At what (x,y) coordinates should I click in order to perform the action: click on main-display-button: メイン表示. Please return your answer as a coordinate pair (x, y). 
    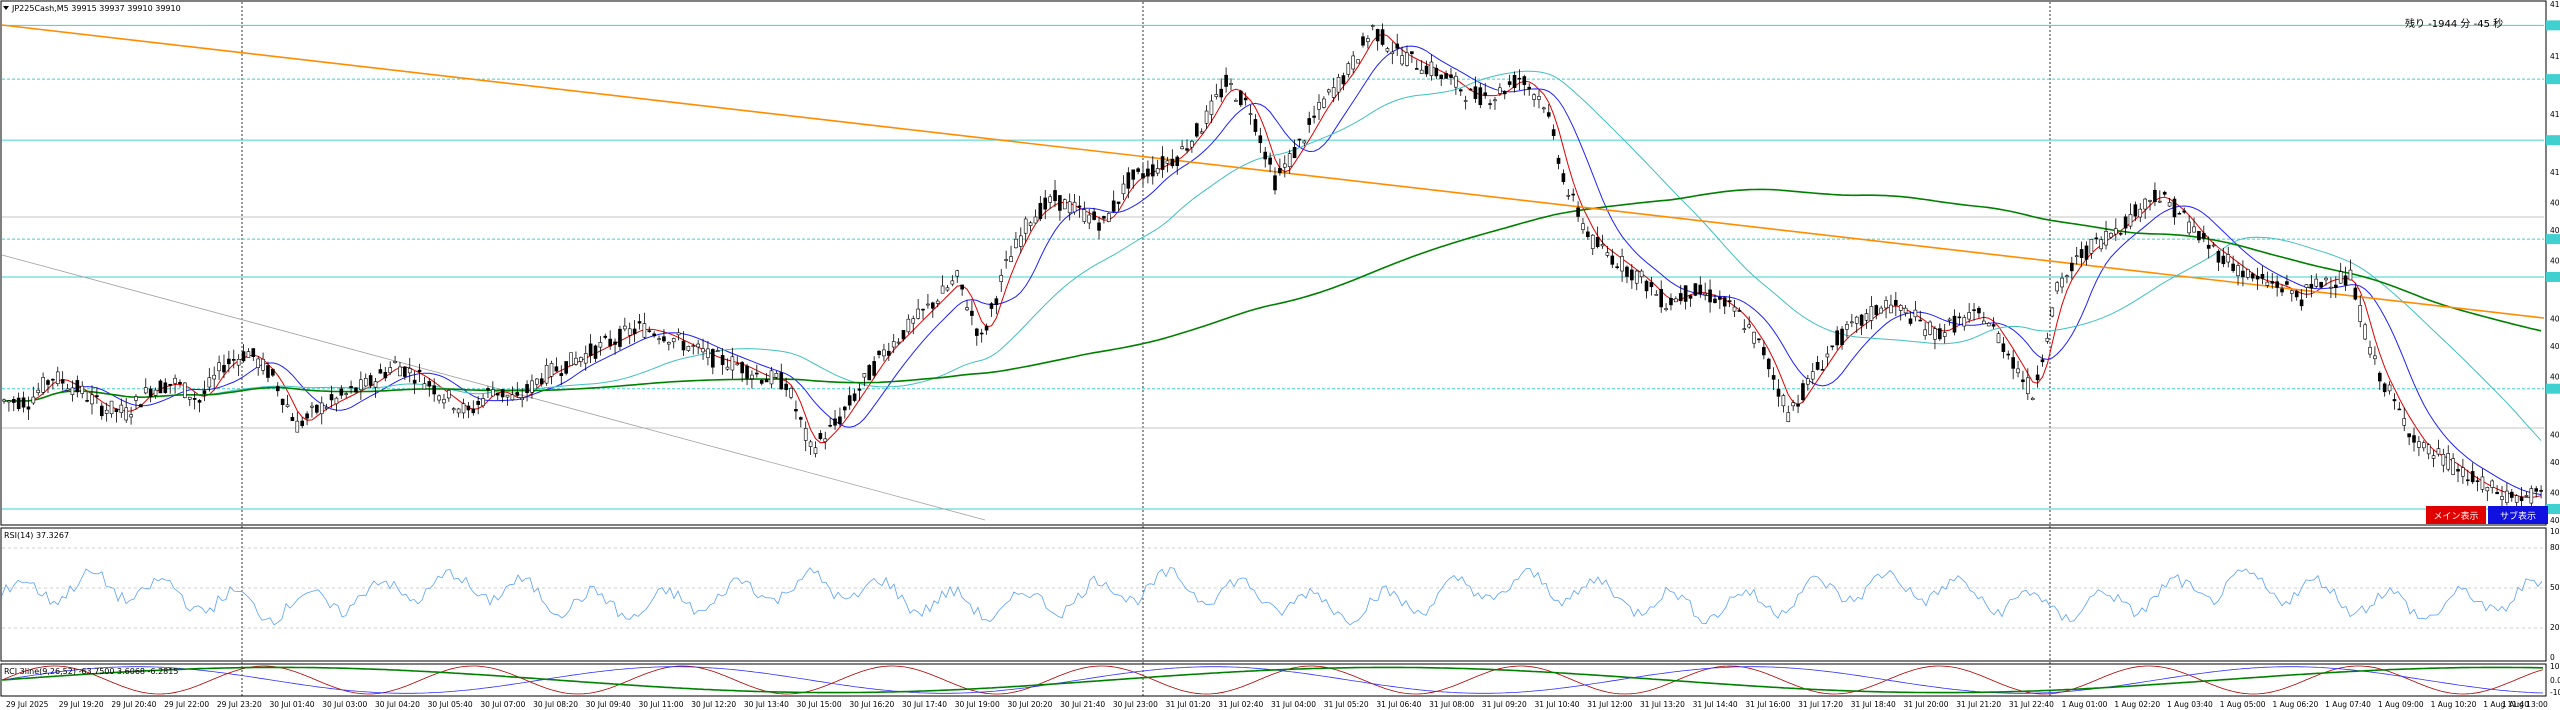
    Looking at the image, I should click on (2456, 515).